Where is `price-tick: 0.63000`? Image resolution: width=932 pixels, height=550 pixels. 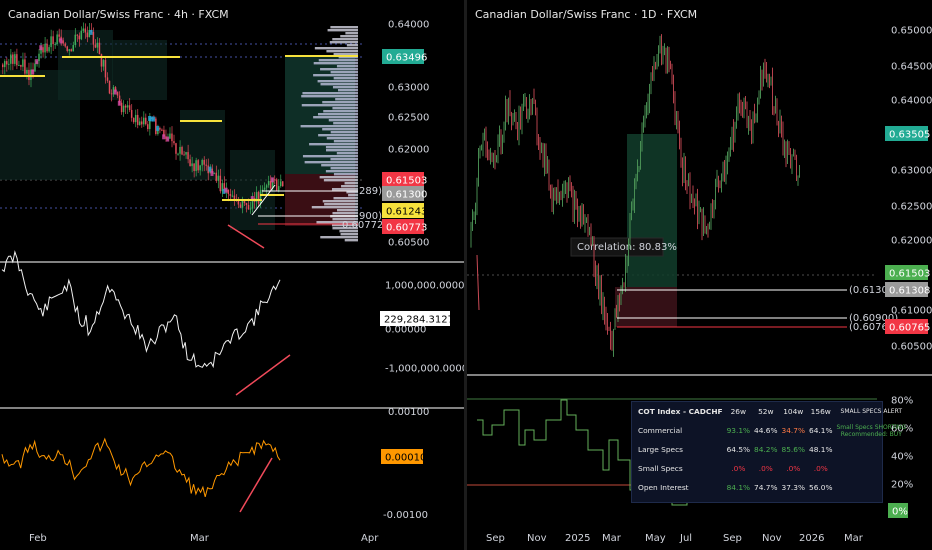 price-tick: 0.63000 is located at coordinates (911, 171).